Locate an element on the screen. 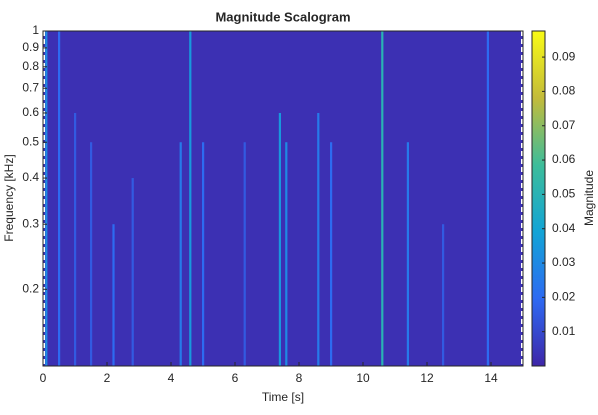 The width and height of the screenshot is (598, 415). chart-title: Magnitude Scalogram is located at coordinates (282, 16).